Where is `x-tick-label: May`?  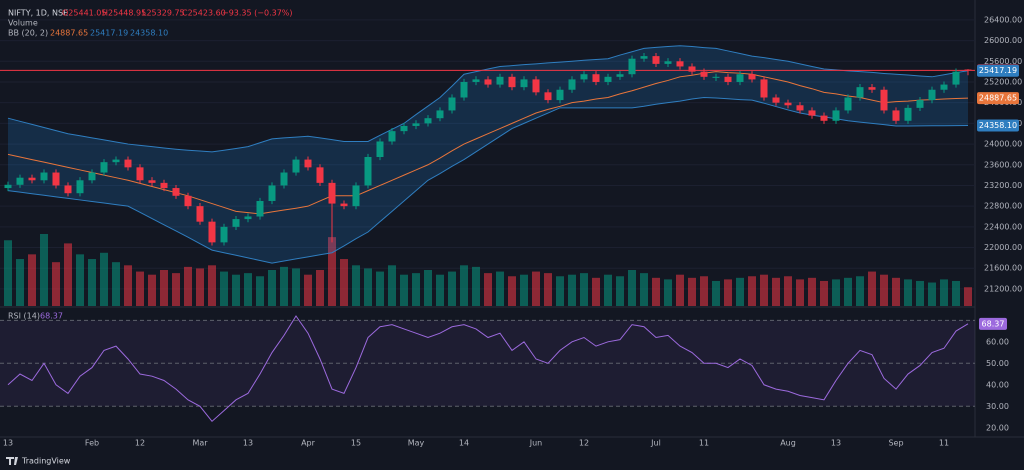 x-tick-label: May is located at coordinates (416, 443).